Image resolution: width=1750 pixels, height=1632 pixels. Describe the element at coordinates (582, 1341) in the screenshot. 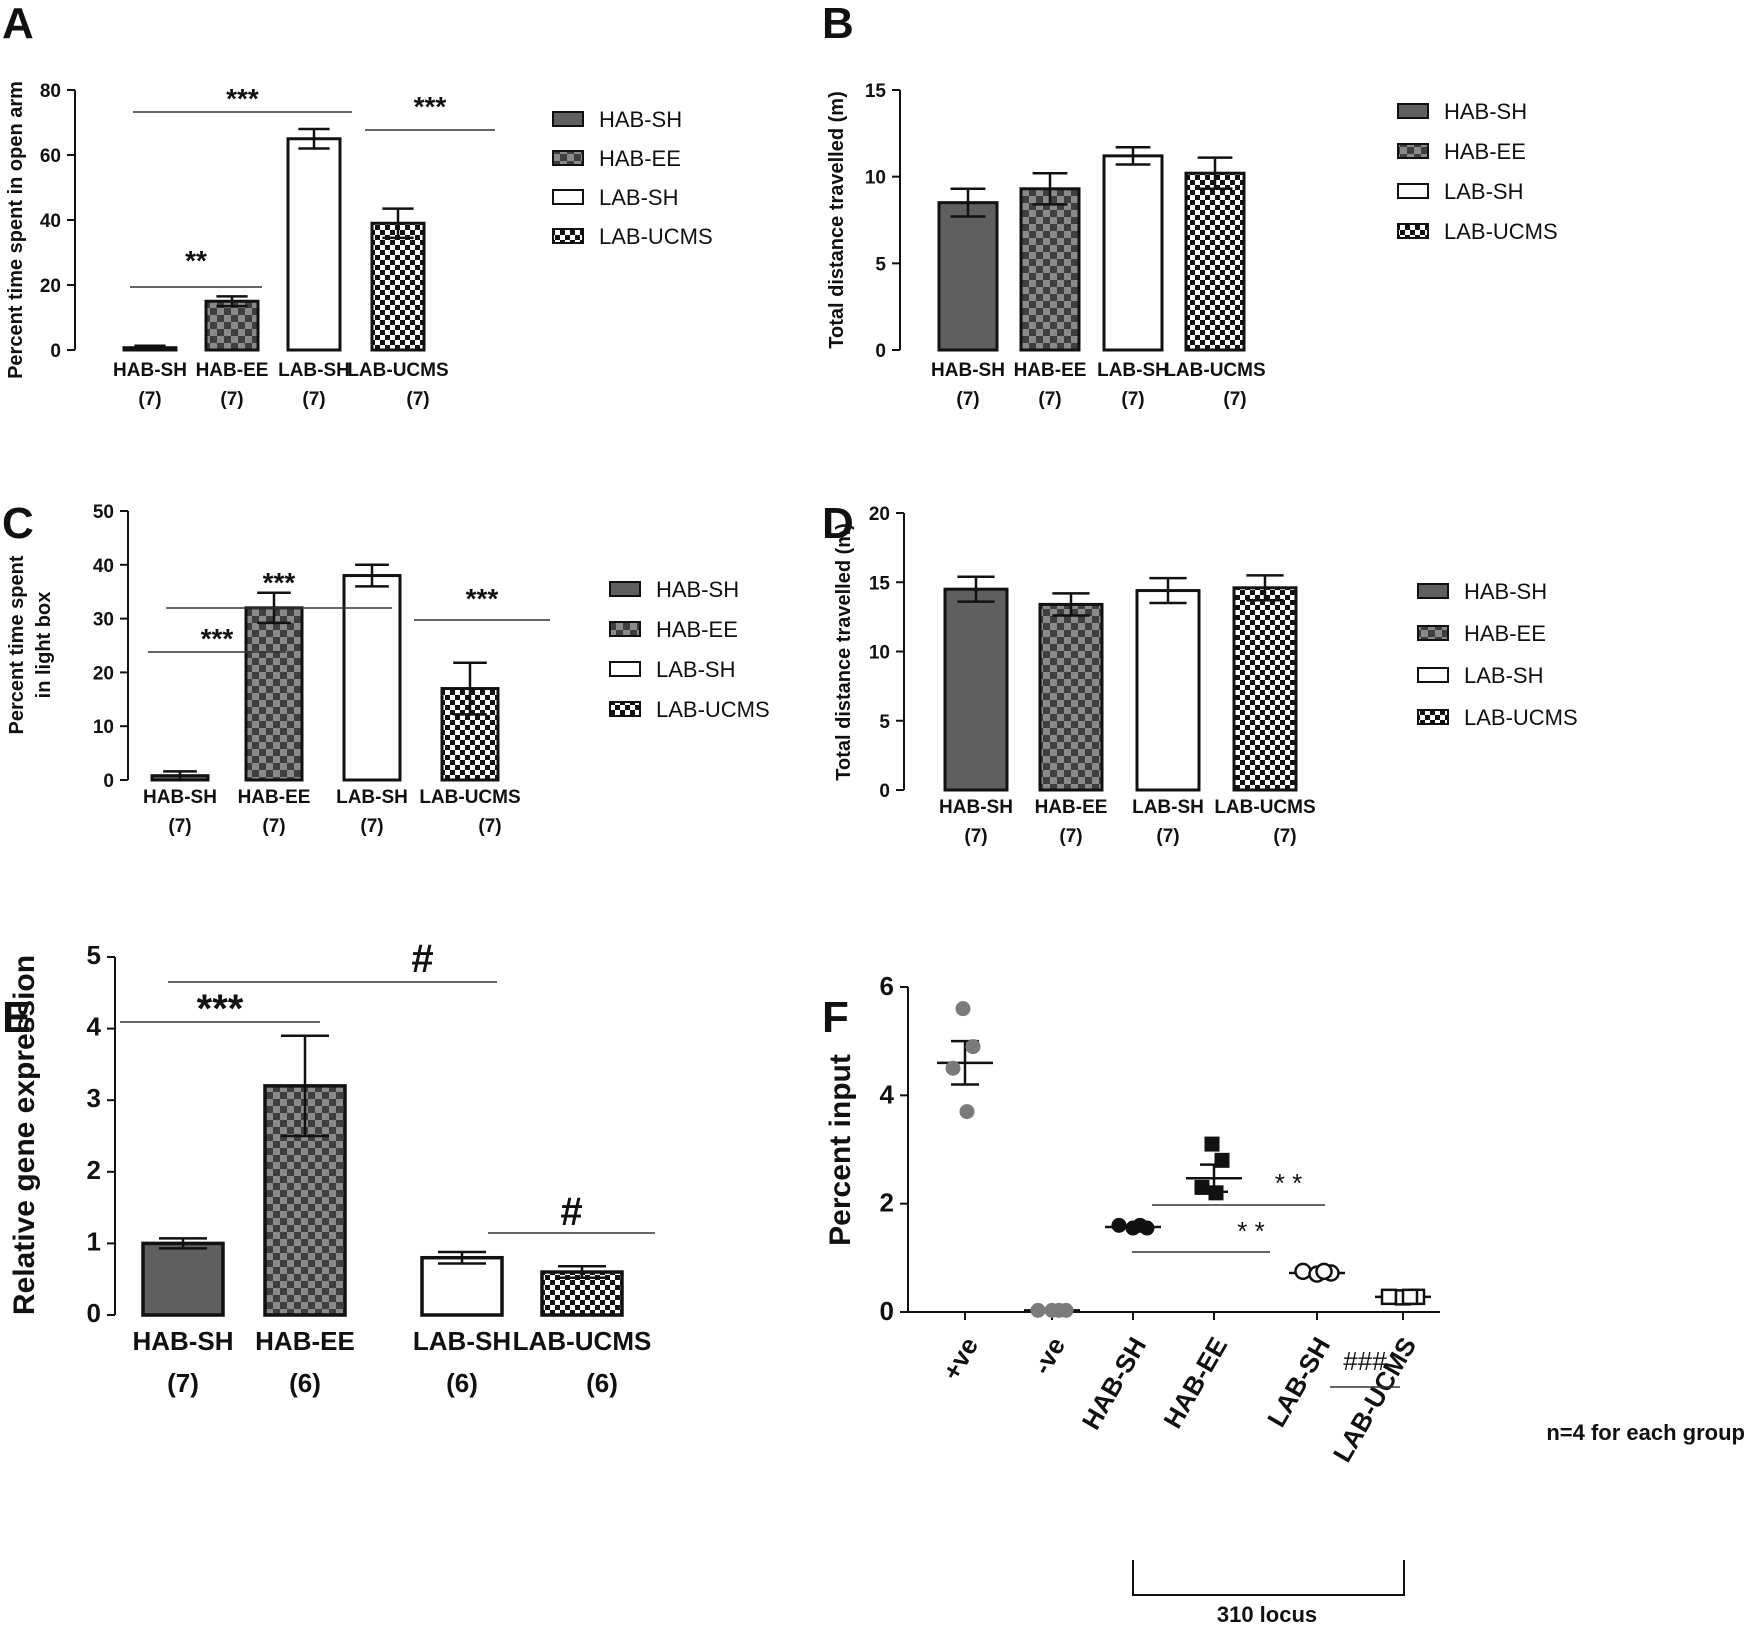

I see `e-category-label: LAB-UCMS` at that location.